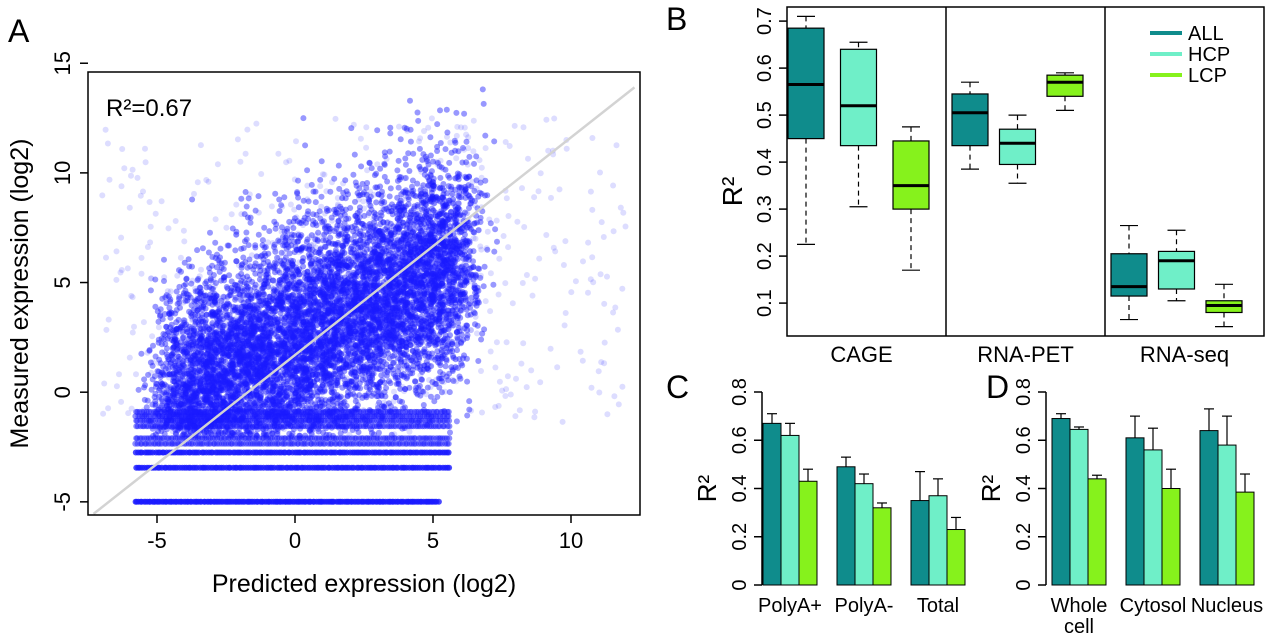 The height and width of the screenshot is (636, 1280). Describe the element at coordinates (677, 387) in the screenshot. I see `panel-letter-c: C` at that location.